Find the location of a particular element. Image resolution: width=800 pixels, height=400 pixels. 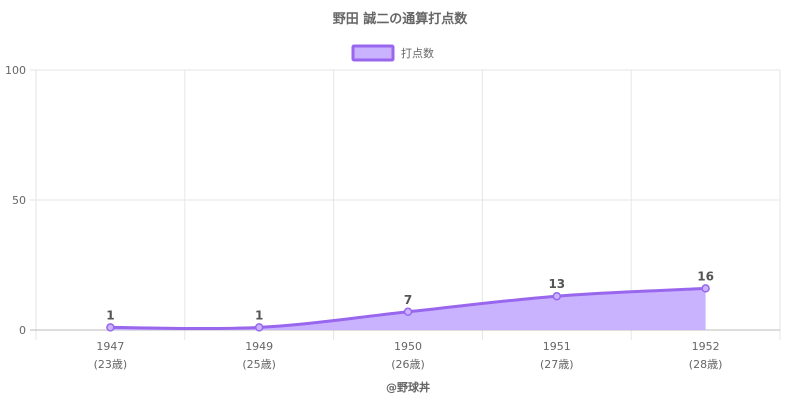

y-tick-label: 100 is located at coordinates (15, 70).